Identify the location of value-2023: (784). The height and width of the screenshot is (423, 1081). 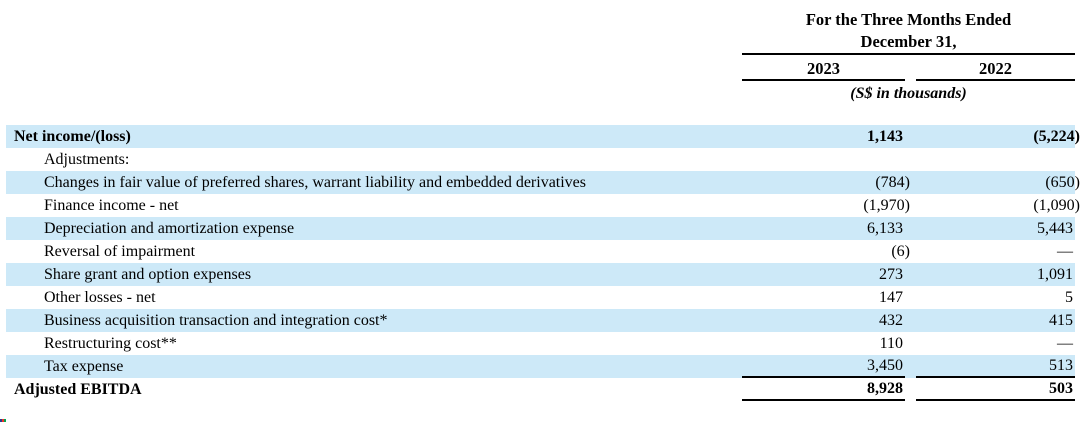
(826, 182).